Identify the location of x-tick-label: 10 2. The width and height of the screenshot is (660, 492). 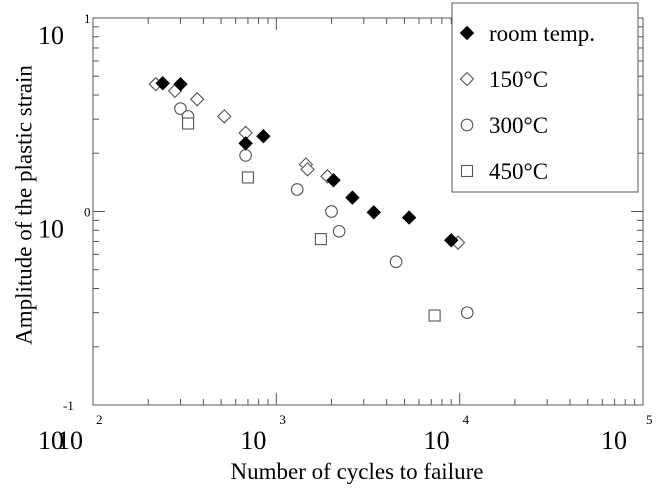
(80, 433).